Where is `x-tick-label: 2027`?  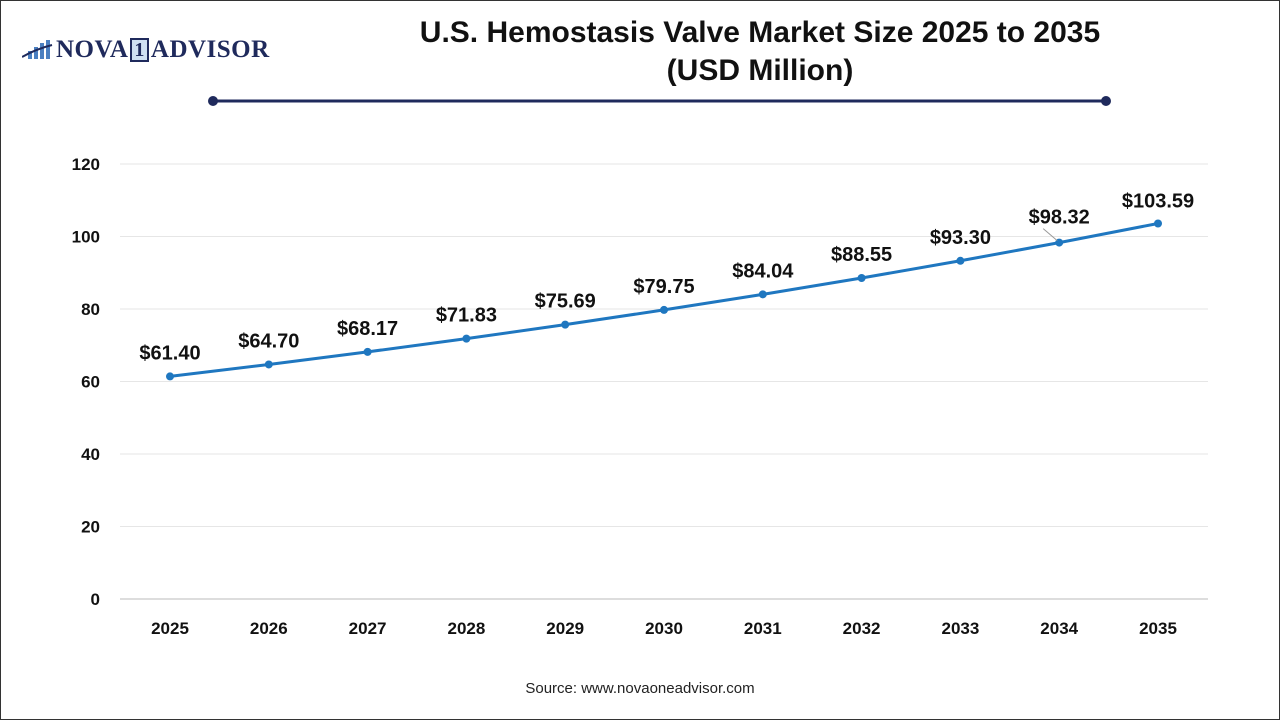
x-tick-label: 2027 is located at coordinates (368, 628).